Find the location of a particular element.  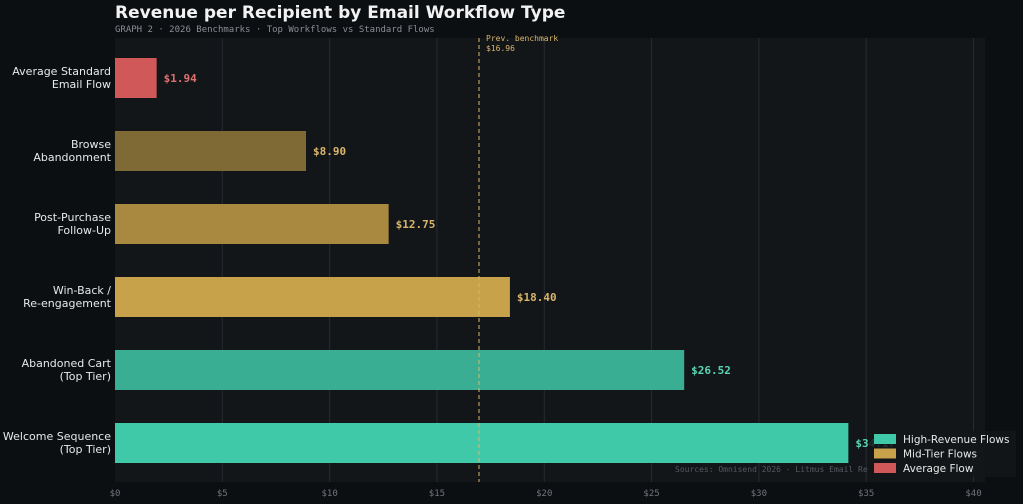

y-tick-label: Follow-Up is located at coordinates (84, 230).